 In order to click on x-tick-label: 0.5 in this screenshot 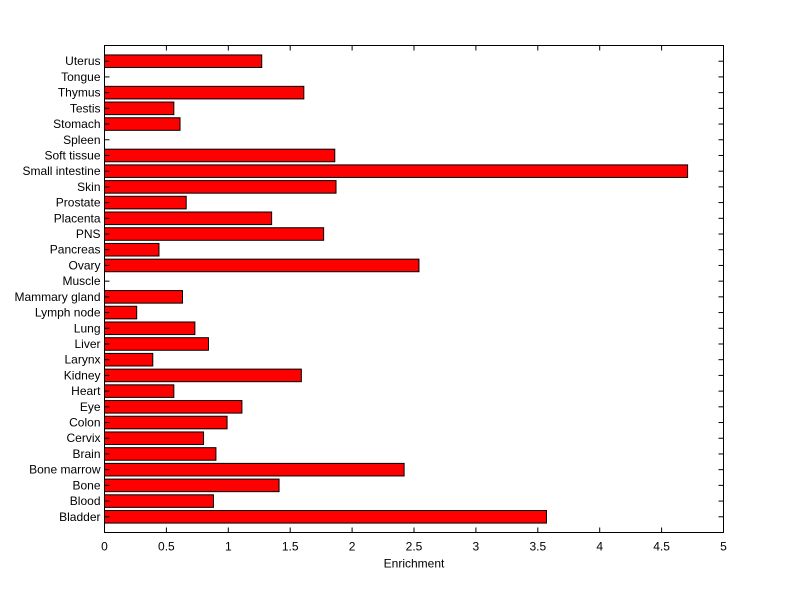, I will do `click(166, 547)`.